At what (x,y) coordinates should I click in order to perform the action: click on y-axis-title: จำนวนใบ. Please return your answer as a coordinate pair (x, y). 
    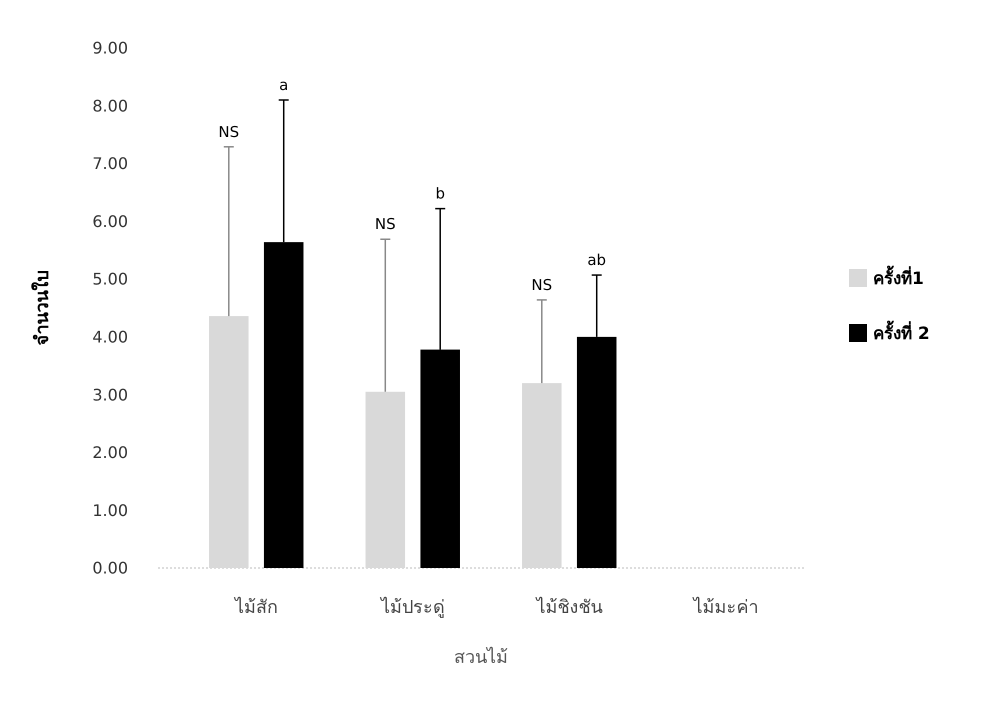
    Looking at the image, I should click on (42, 308).